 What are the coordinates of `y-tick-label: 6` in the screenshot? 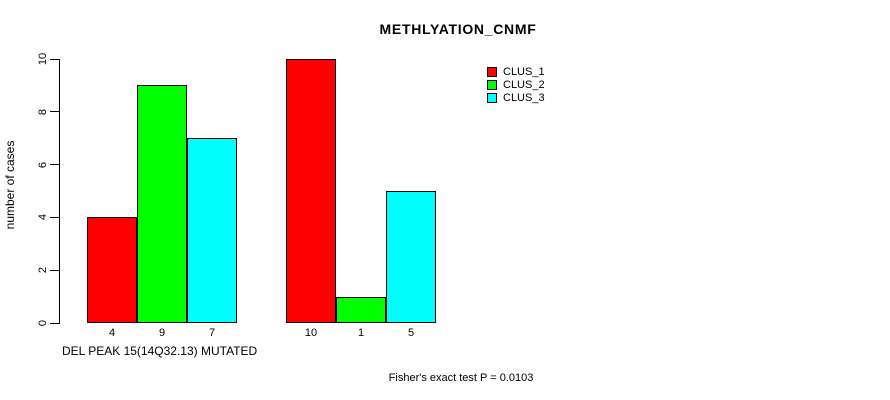 It's located at (43, 164).